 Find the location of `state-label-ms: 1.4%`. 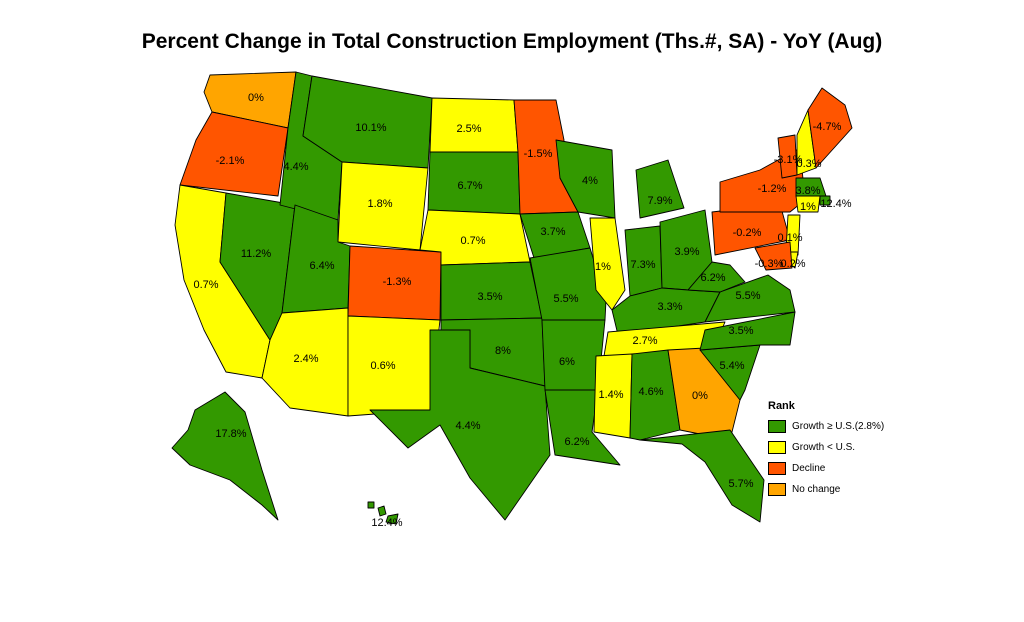

state-label-ms: 1.4% is located at coordinates (610, 395).